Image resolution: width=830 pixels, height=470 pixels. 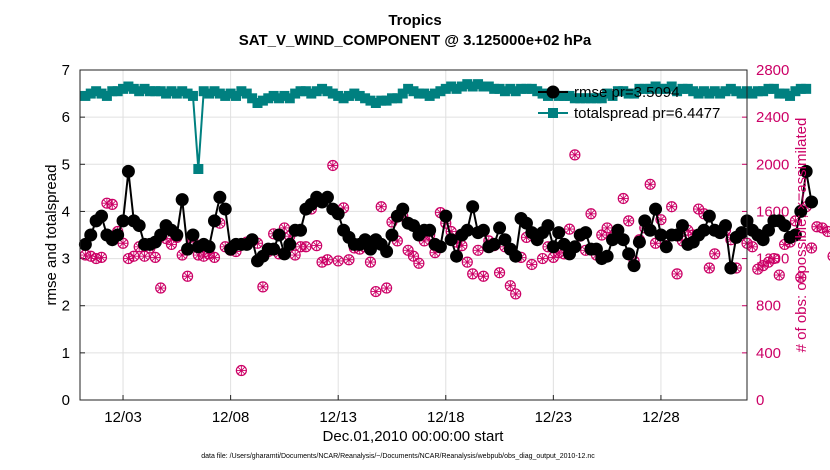 What do you see at coordinates (414, 20) in the screenshot?
I see `chart-title: Tropics` at bounding box center [414, 20].